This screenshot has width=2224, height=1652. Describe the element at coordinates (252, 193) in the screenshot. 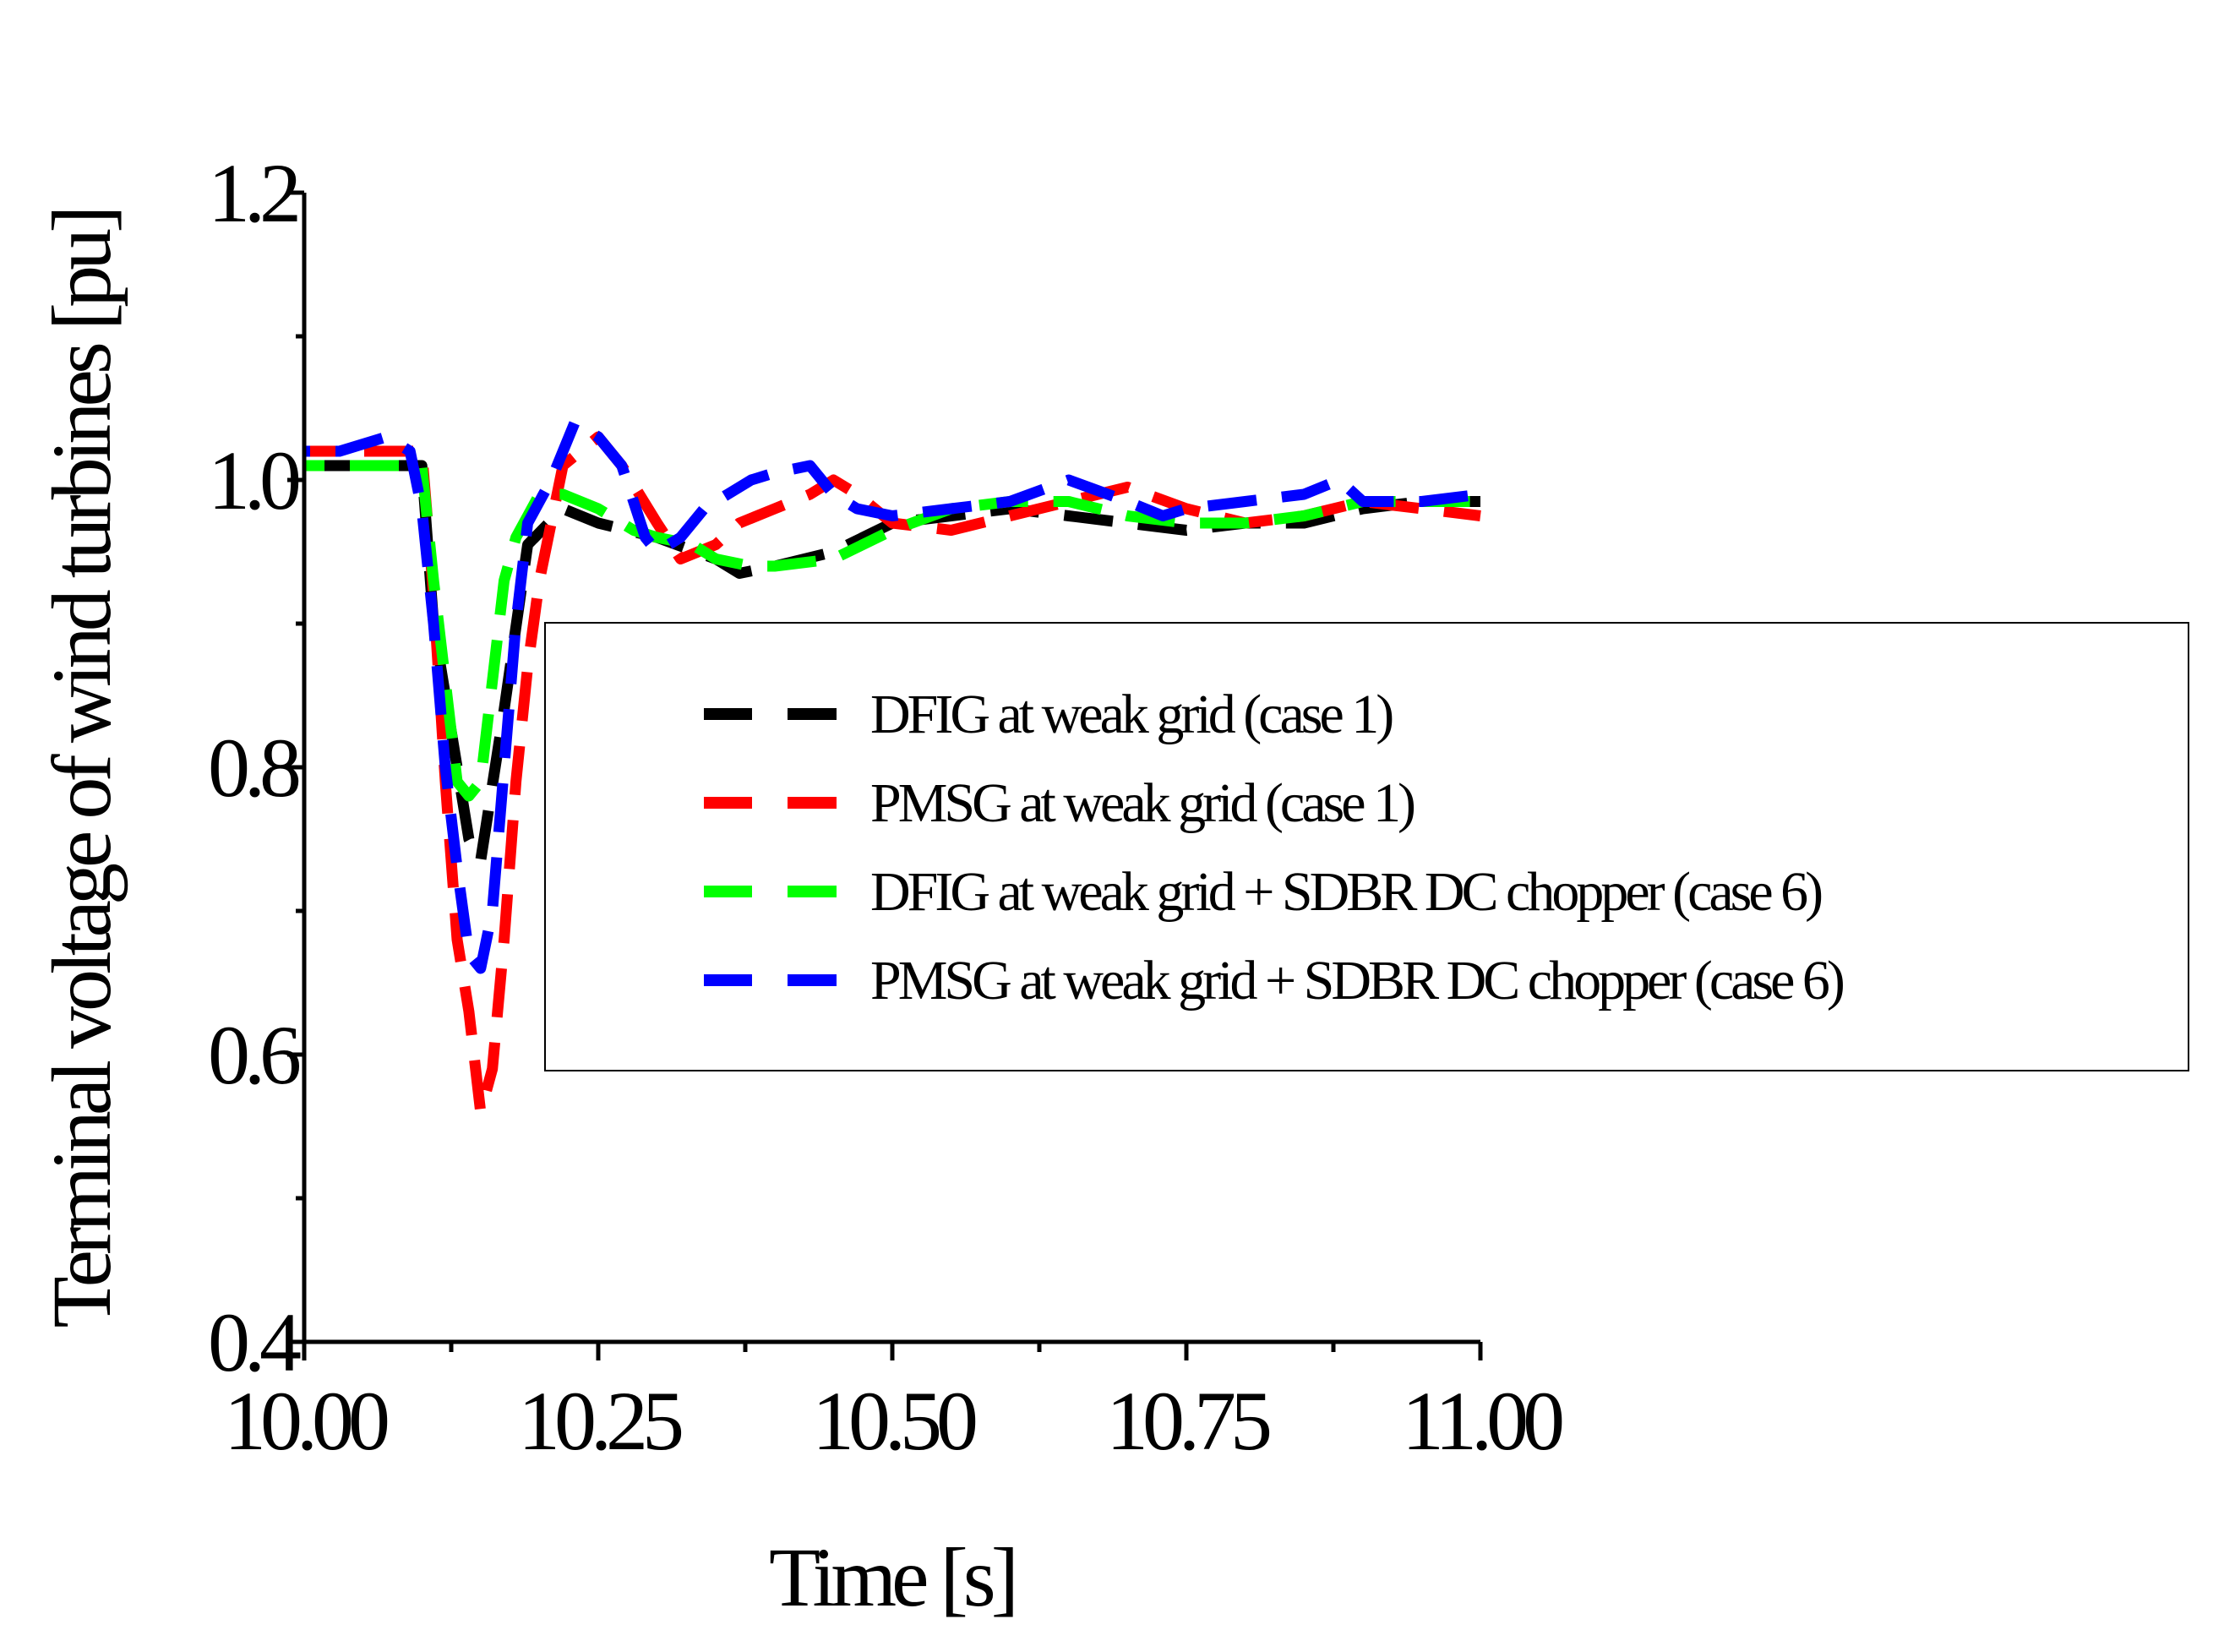

I see `y-tick-label: 1.2` at that location.